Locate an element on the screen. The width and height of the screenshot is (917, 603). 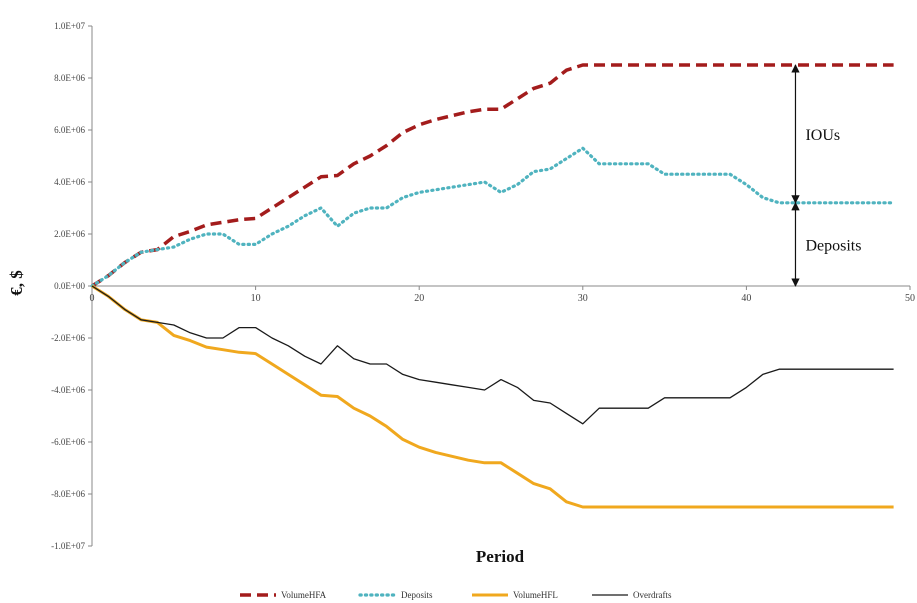
y-tick-label: 0.0E+00 is located at coordinates (69, 286).